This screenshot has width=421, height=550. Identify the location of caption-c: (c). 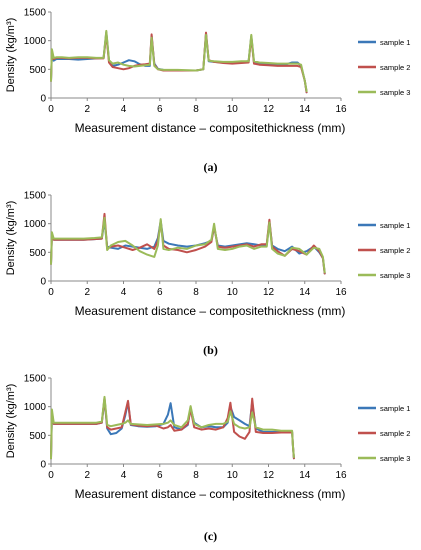
(210, 536).